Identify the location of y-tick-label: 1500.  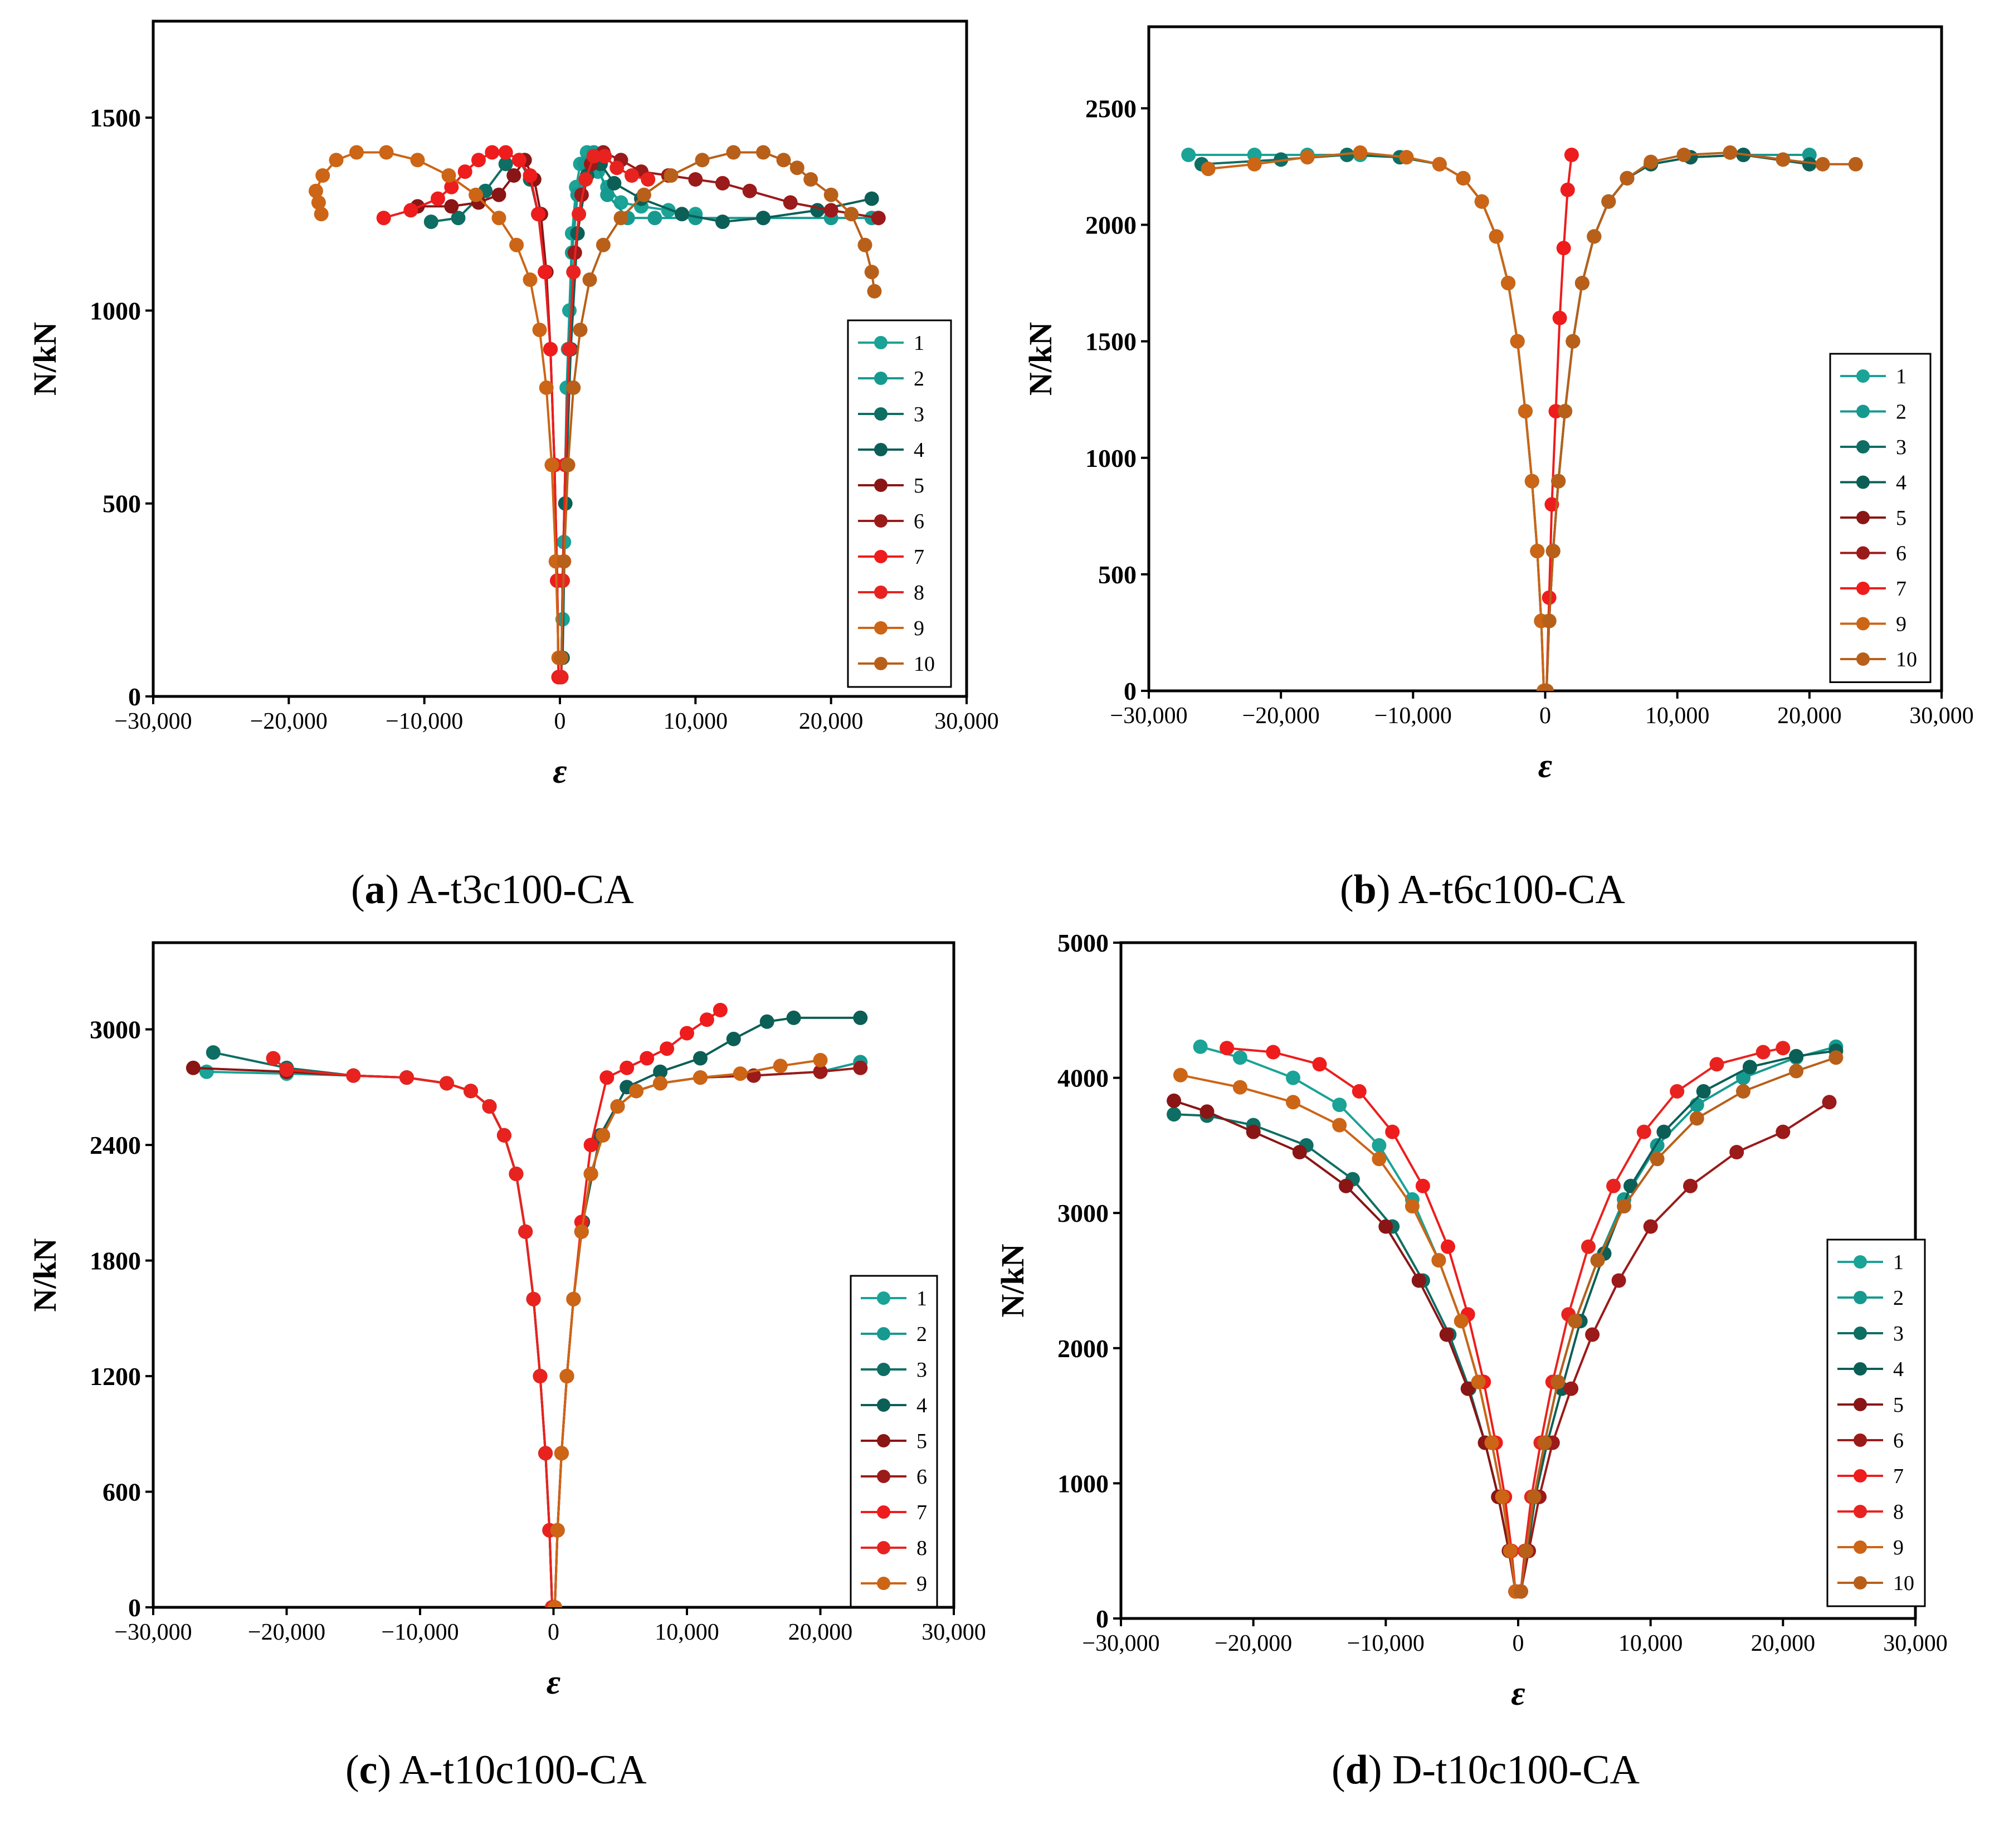
(115, 118).